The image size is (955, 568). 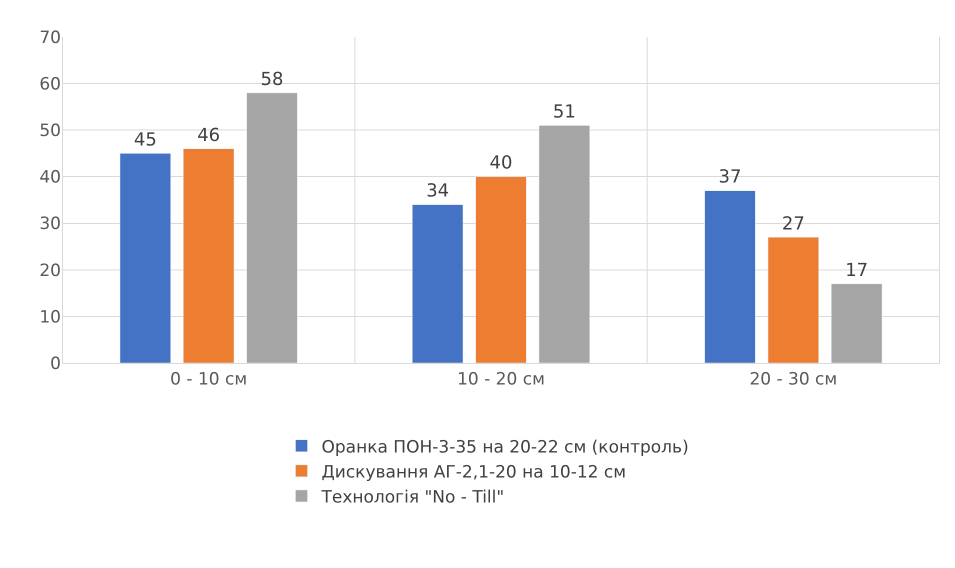 I want to click on x-tick-label: 0 - 10 см, so click(x=209, y=379).